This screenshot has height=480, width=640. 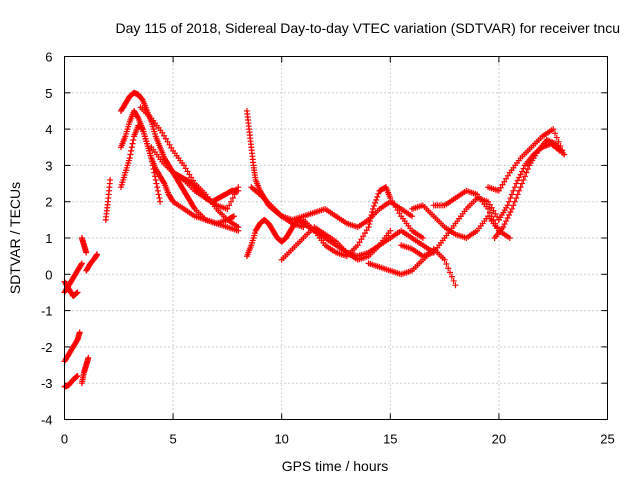 What do you see at coordinates (412, 267) in the screenshot?
I see `series-trace-t` at bounding box center [412, 267].